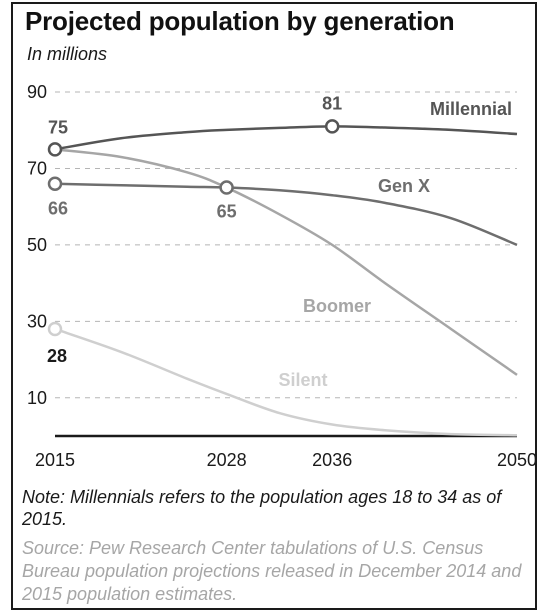 This screenshot has width=548, height=612. Describe the element at coordinates (517, 460) in the screenshot. I see `x-tick-label: 2050` at that location.